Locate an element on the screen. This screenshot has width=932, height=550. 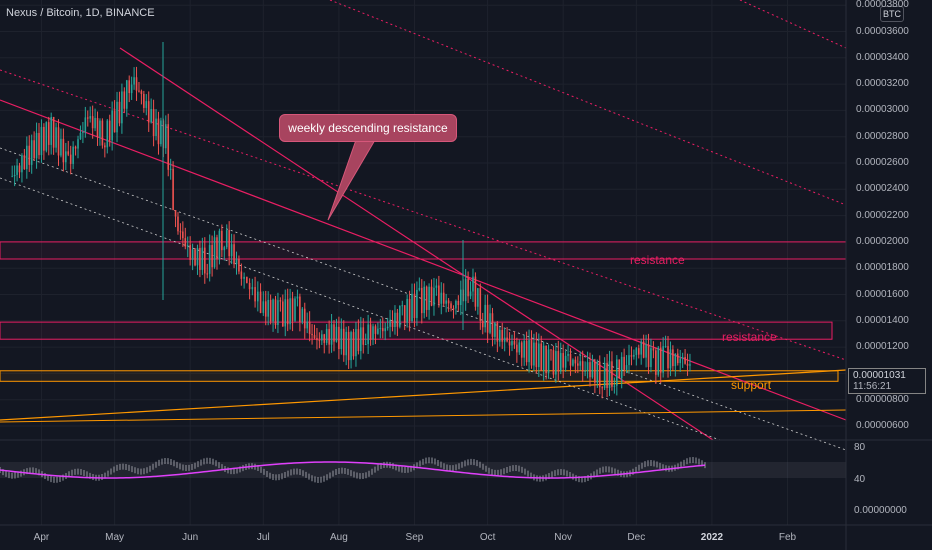
indicator-scale-bottom: 0.00000000 is located at coordinates (880, 510).